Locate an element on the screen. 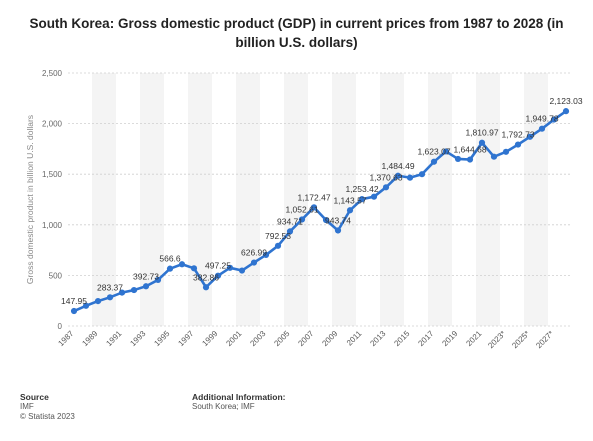  y-axis-tick-labels: 0 500 1,000 1,500 2,000 2,500 is located at coordinates (52, 200).